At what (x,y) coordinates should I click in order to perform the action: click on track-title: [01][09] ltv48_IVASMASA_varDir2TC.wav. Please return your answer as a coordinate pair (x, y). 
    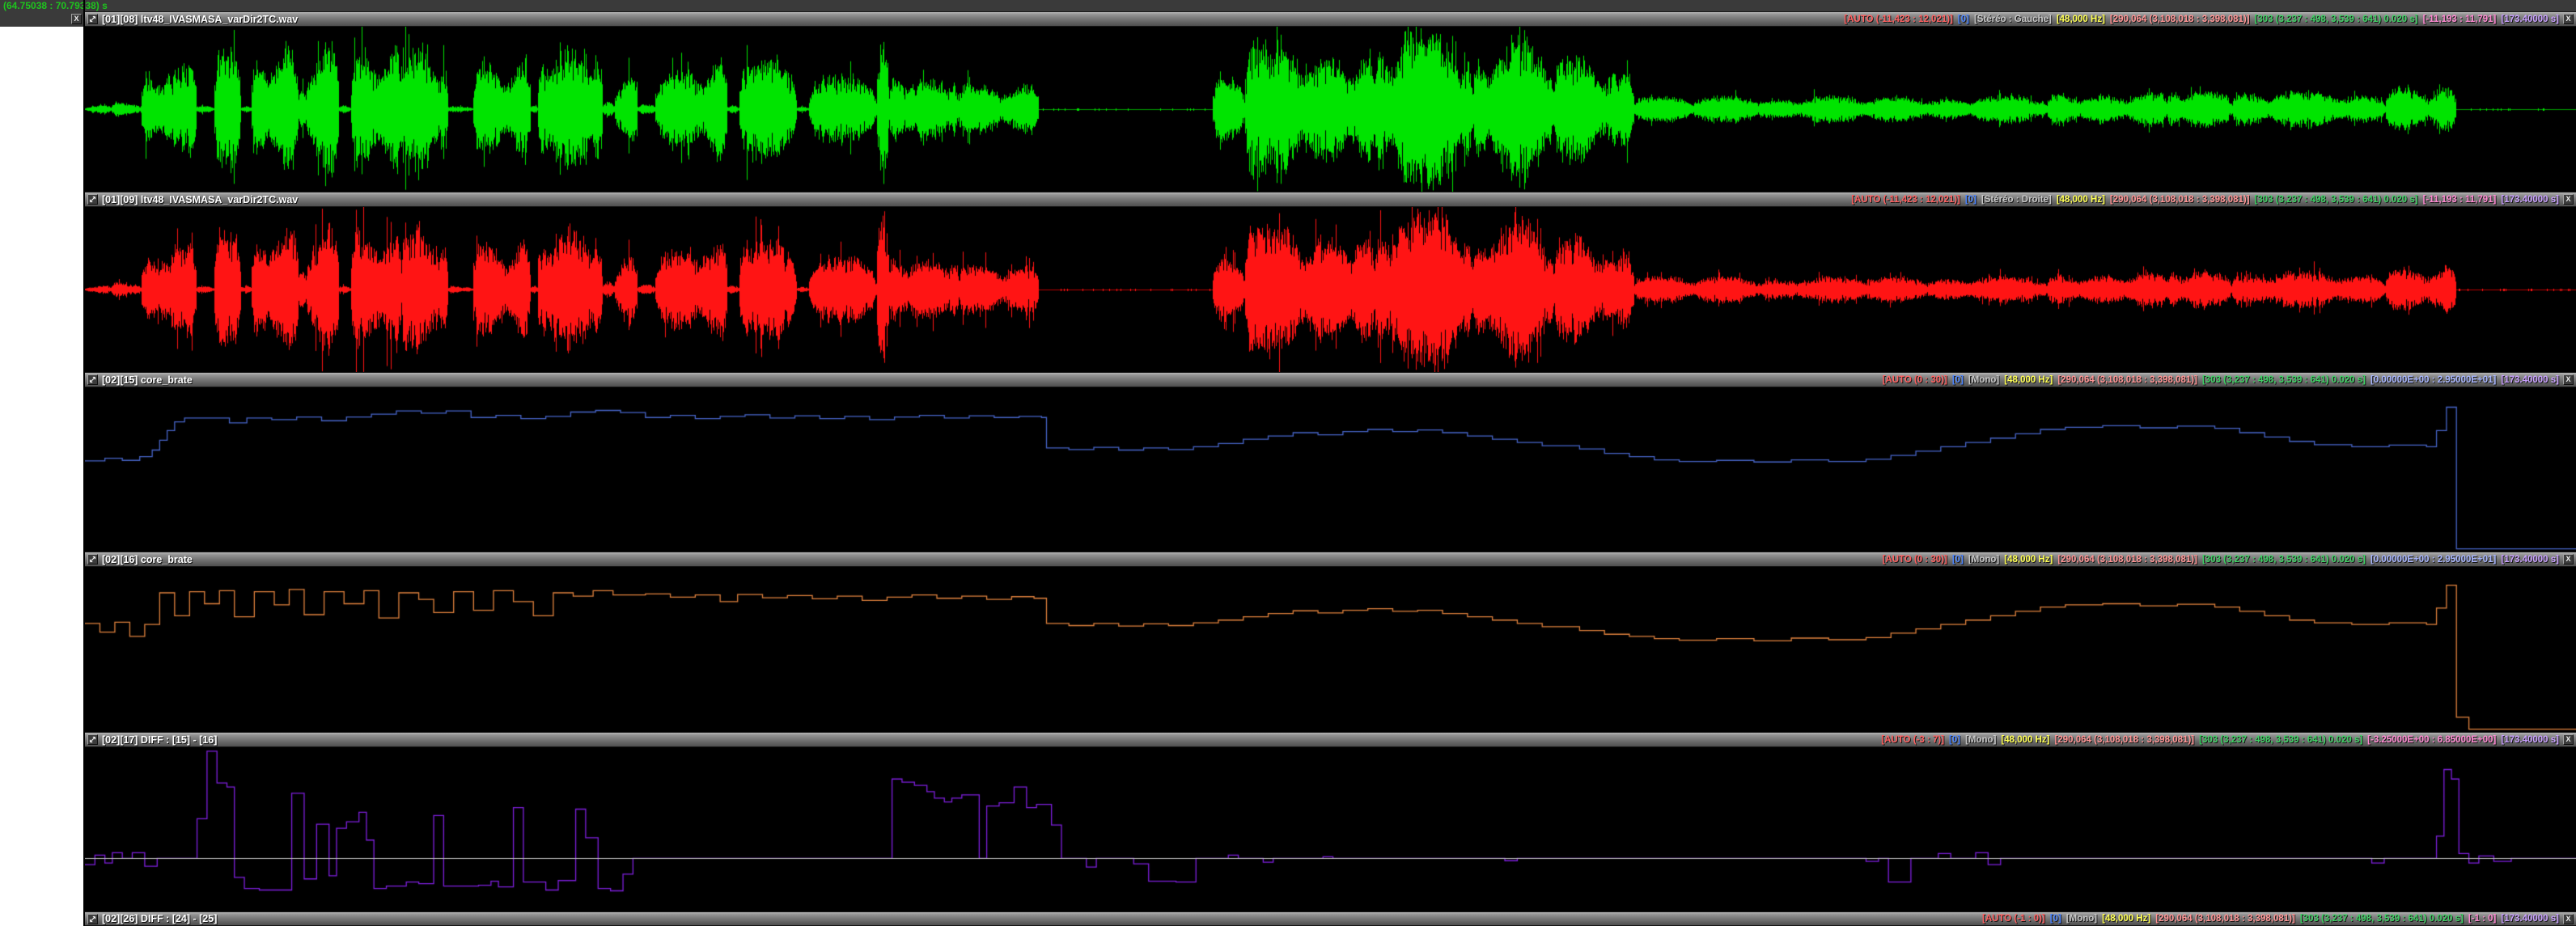
    Looking at the image, I should click on (200, 199).